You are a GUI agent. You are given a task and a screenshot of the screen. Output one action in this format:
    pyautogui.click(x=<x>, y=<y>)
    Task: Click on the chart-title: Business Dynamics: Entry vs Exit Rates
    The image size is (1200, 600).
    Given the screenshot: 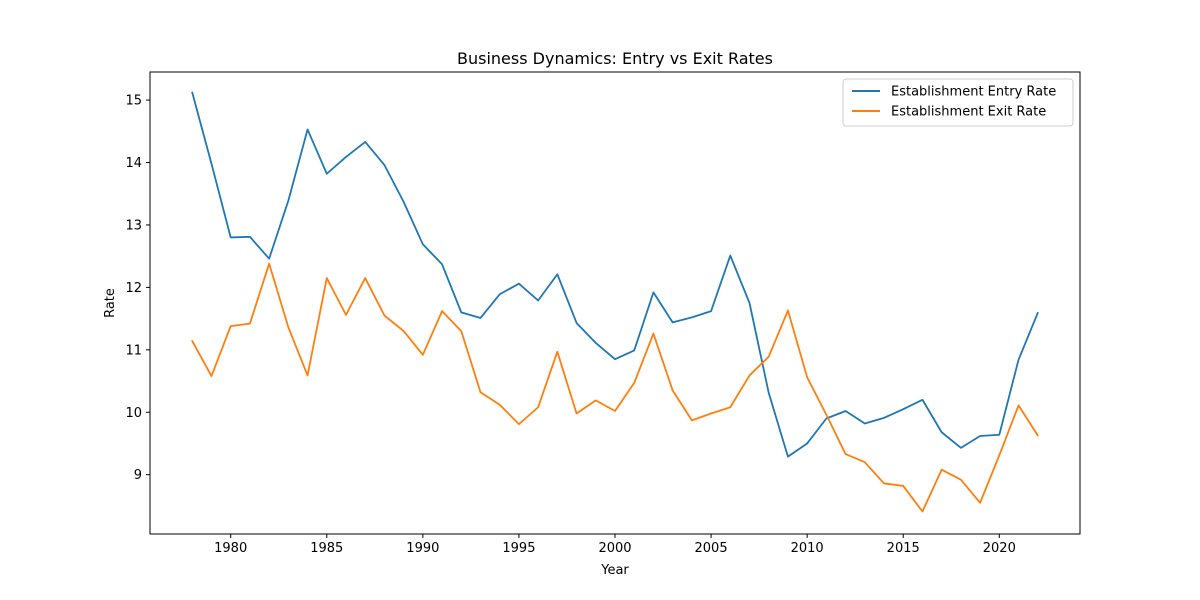 What is the action you would take?
    pyautogui.click(x=615, y=58)
    